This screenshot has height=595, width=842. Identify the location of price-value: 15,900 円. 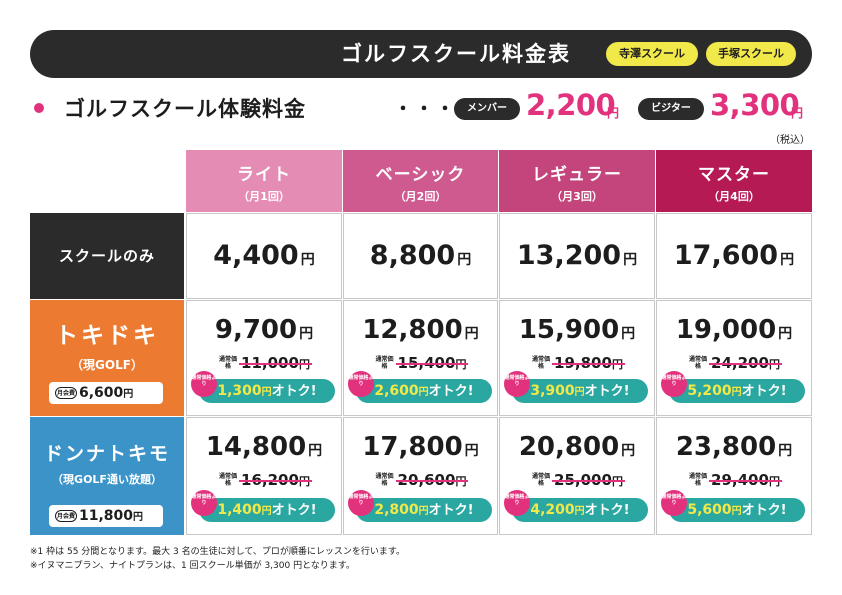
(577, 330).